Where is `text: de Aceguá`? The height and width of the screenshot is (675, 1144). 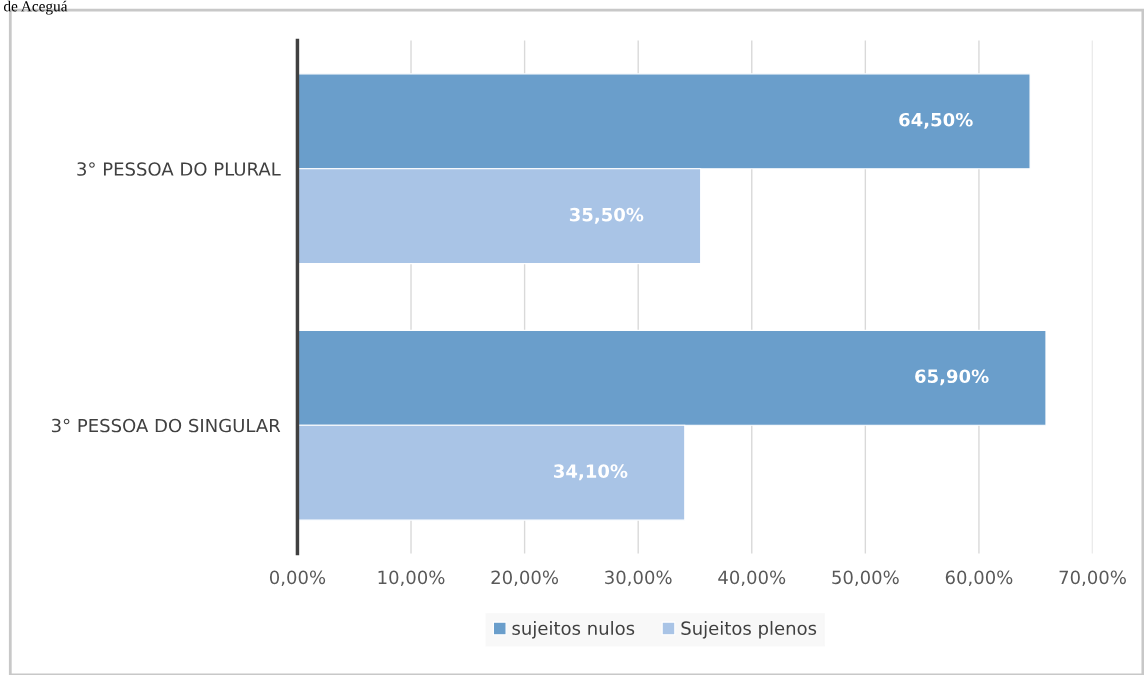
text: de Aceguá is located at coordinates (35, 7).